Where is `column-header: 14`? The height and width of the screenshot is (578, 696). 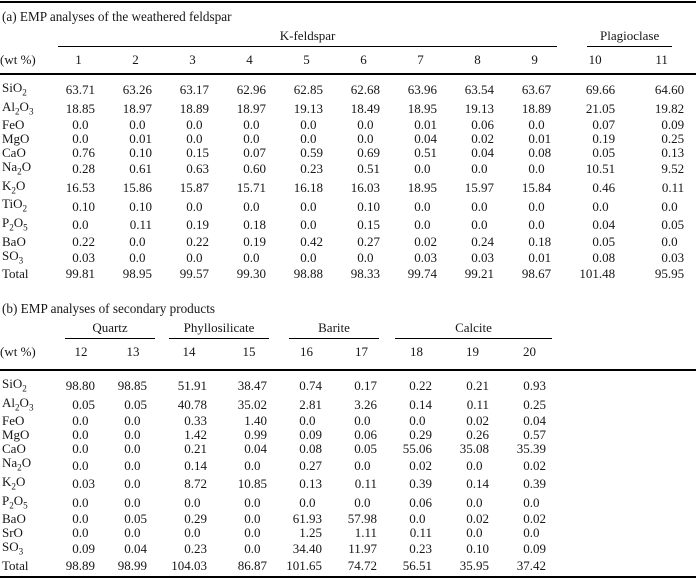
column-header: 14 is located at coordinates (189, 355).